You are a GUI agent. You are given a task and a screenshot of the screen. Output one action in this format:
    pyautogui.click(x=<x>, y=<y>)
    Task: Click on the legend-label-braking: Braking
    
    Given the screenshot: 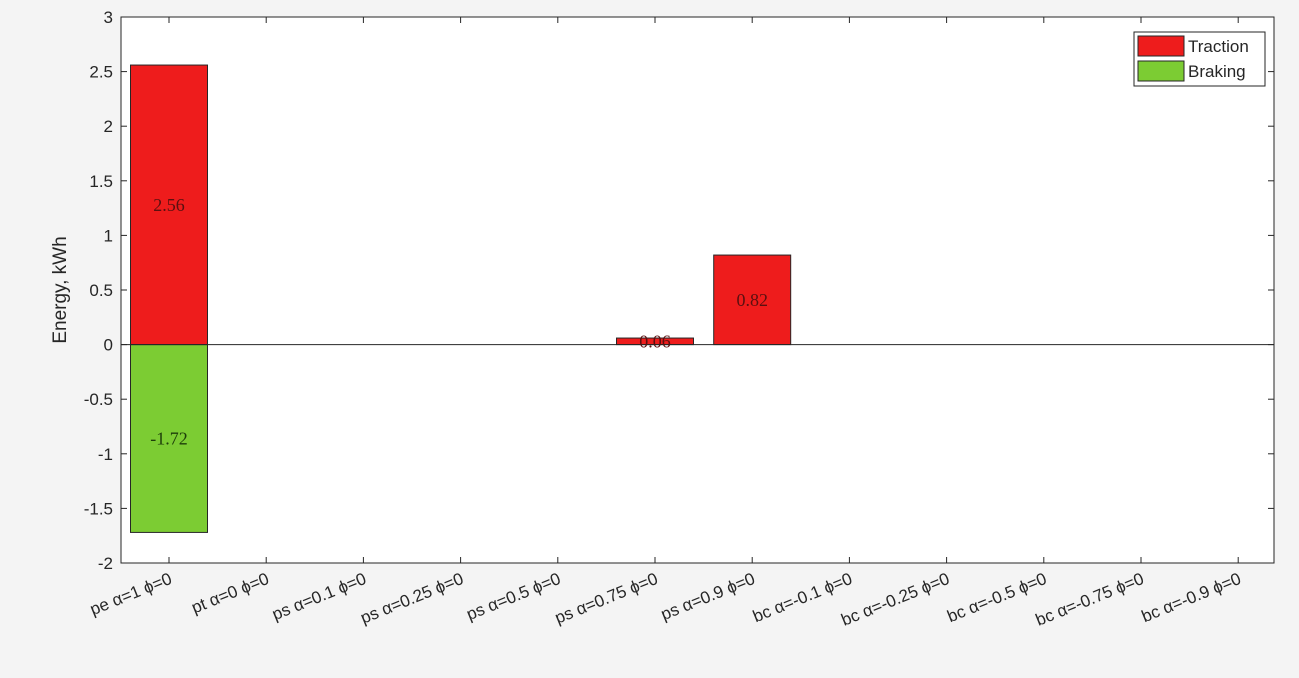 What is the action you would take?
    pyautogui.click(x=1217, y=71)
    